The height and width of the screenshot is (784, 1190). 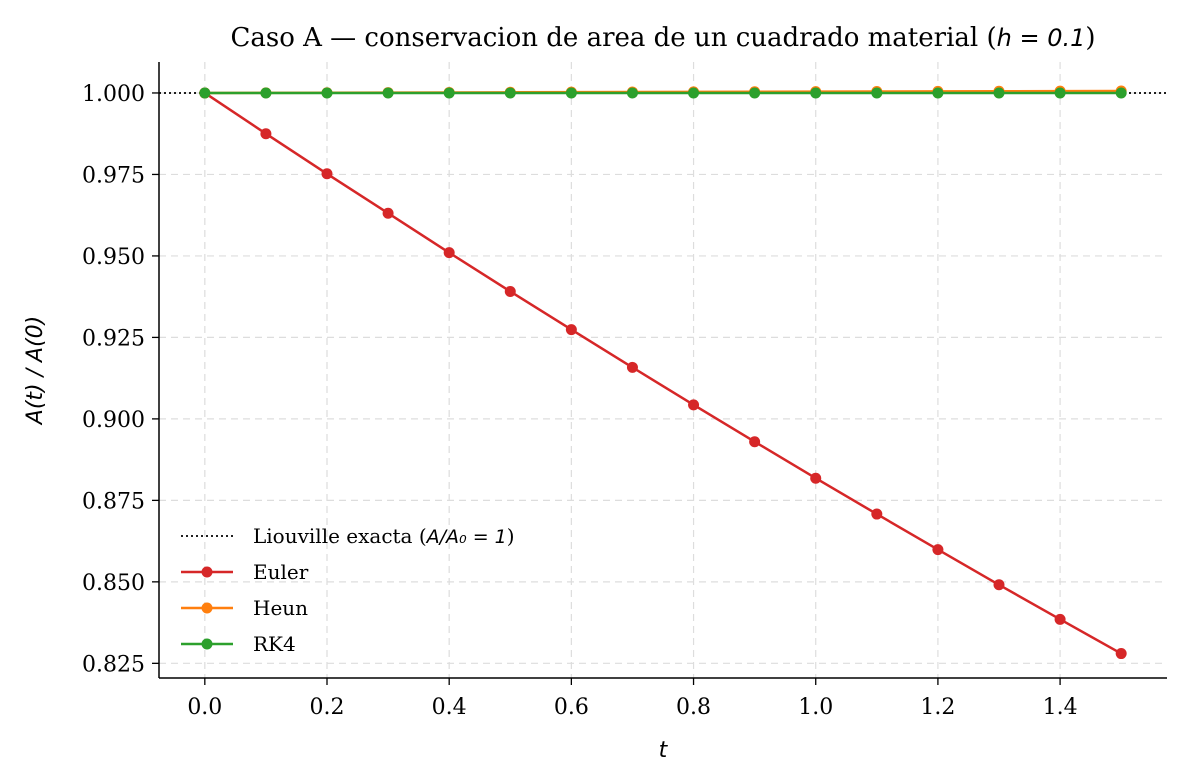 What do you see at coordinates (113, 664) in the screenshot?
I see `y-tick-label: 0.825` at bounding box center [113, 664].